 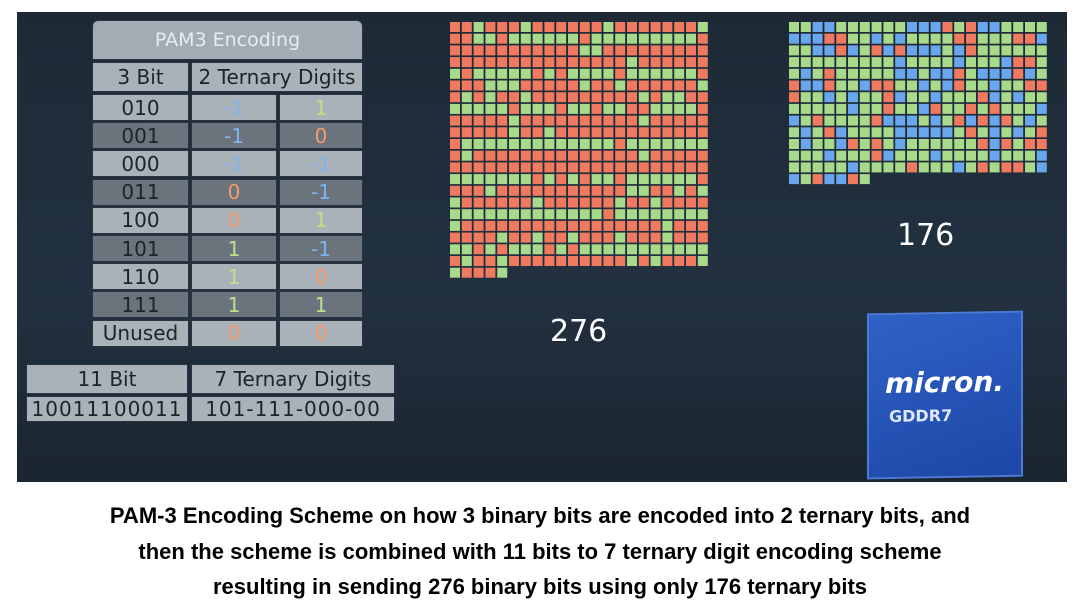 What do you see at coordinates (140, 77) in the screenshot?
I see `header-cell: 3 Bit` at bounding box center [140, 77].